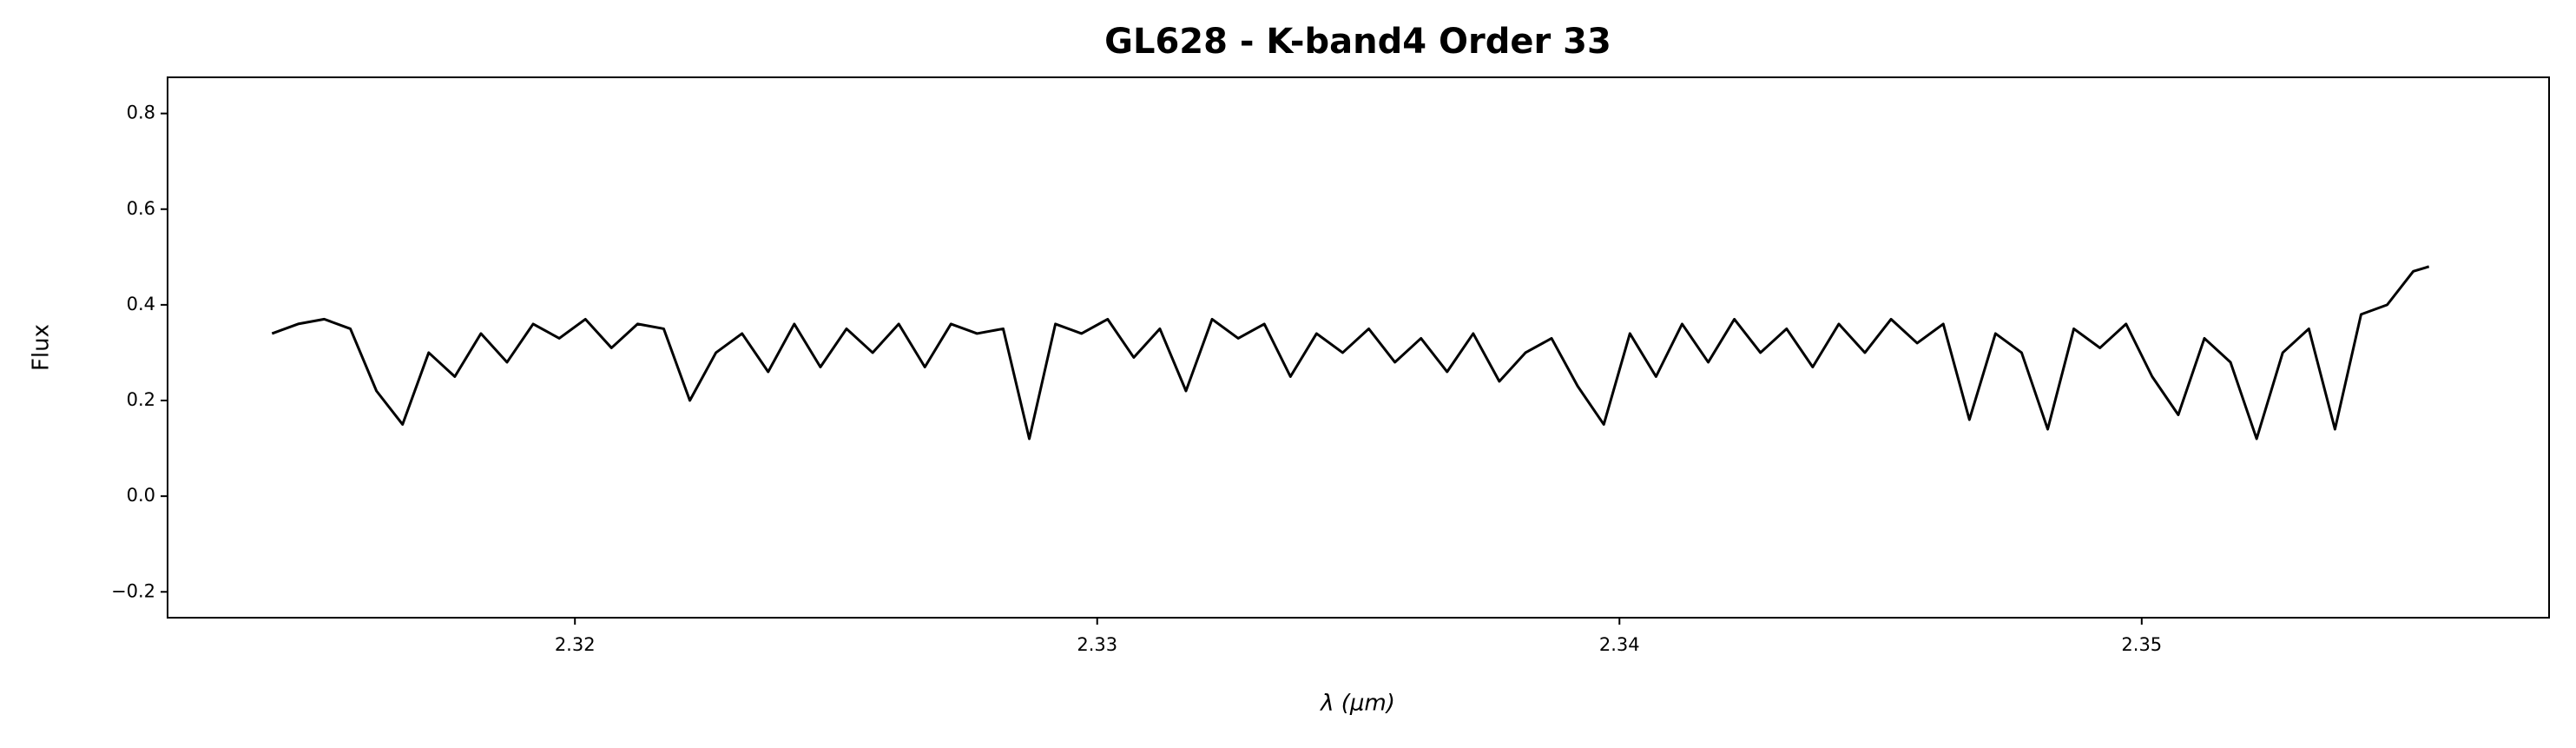 Image resolution: width=2576 pixels, height=748 pixels. What do you see at coordinates (141, 495) in the screenshot?
I see `y-tick-label: 0.0` at bounding box center [141, 495].